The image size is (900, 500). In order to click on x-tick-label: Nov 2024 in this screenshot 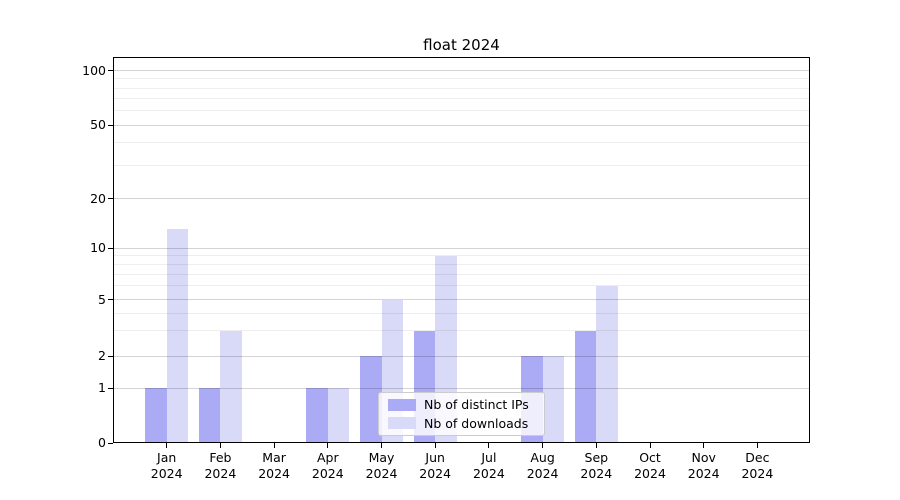, I will do `click(703, 465)`.